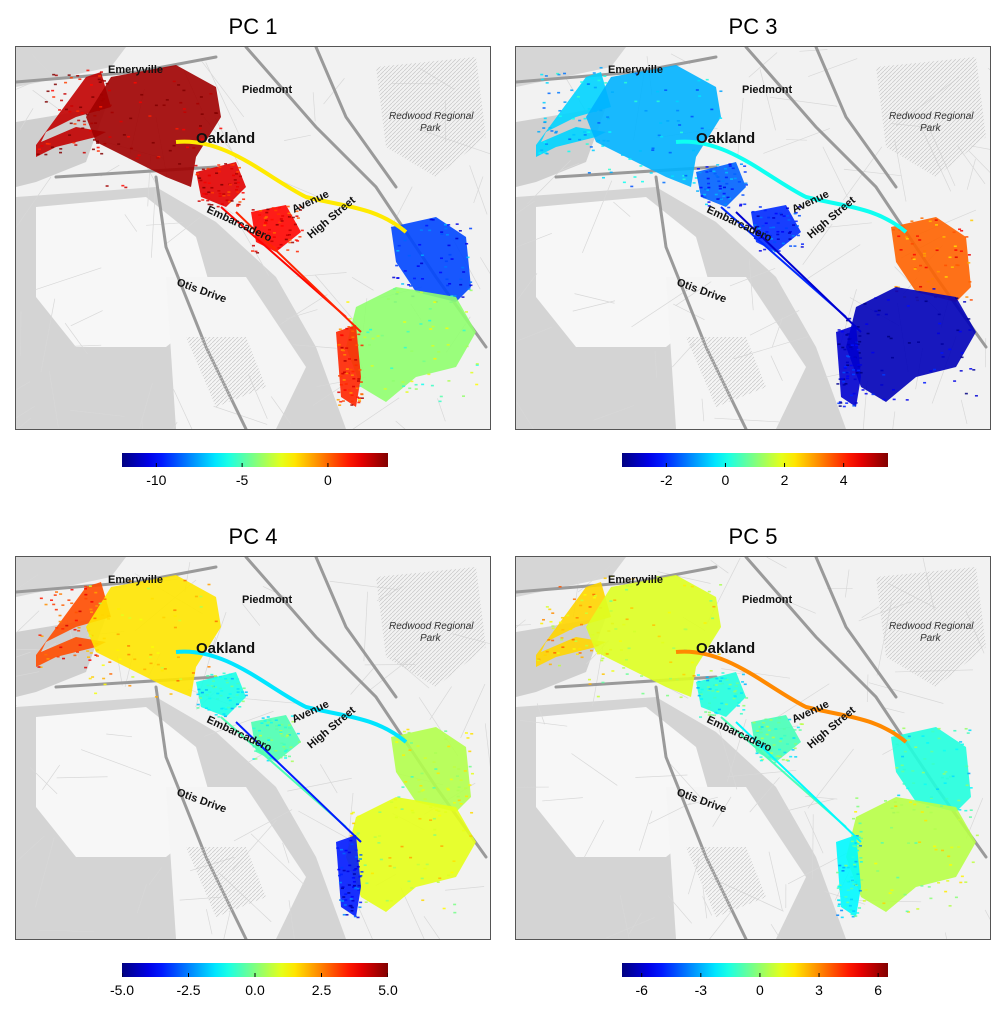 The image size is (1000, 1020). Describe the element at coordinates (848, 876) in the screenshot. I see `data-region-south-strip` at that location.